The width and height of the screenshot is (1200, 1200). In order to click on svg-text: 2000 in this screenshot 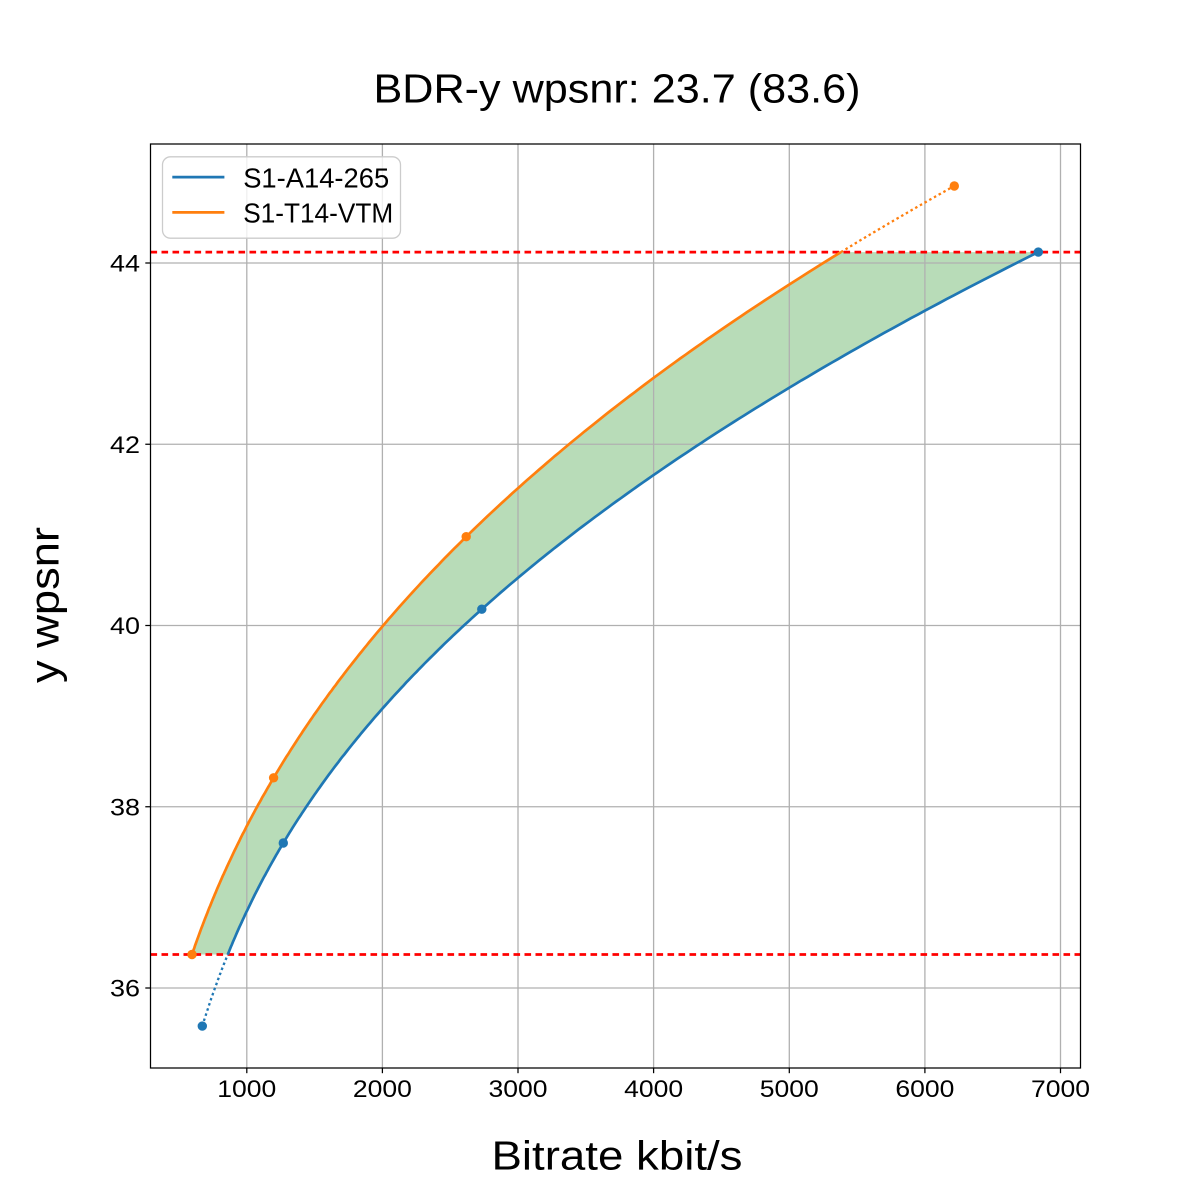, I will do `click(382, 1089)`.